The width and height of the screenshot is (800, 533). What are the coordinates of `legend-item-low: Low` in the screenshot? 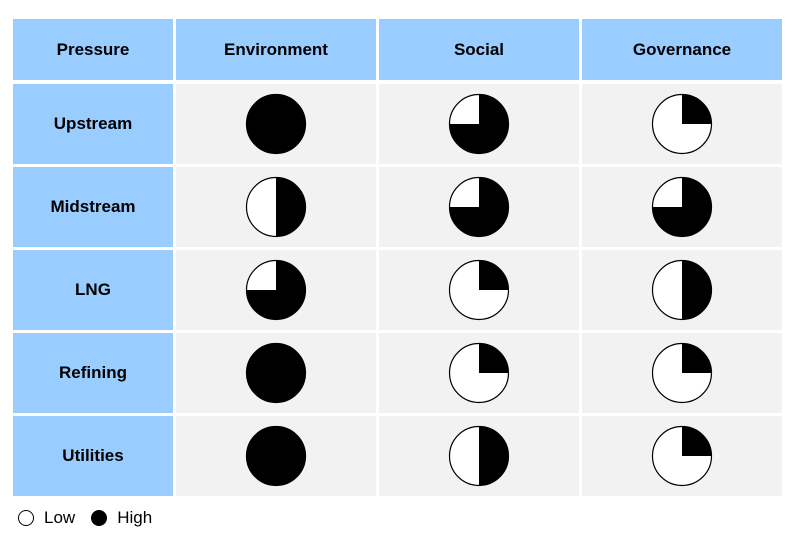 It's located at (46, 518).